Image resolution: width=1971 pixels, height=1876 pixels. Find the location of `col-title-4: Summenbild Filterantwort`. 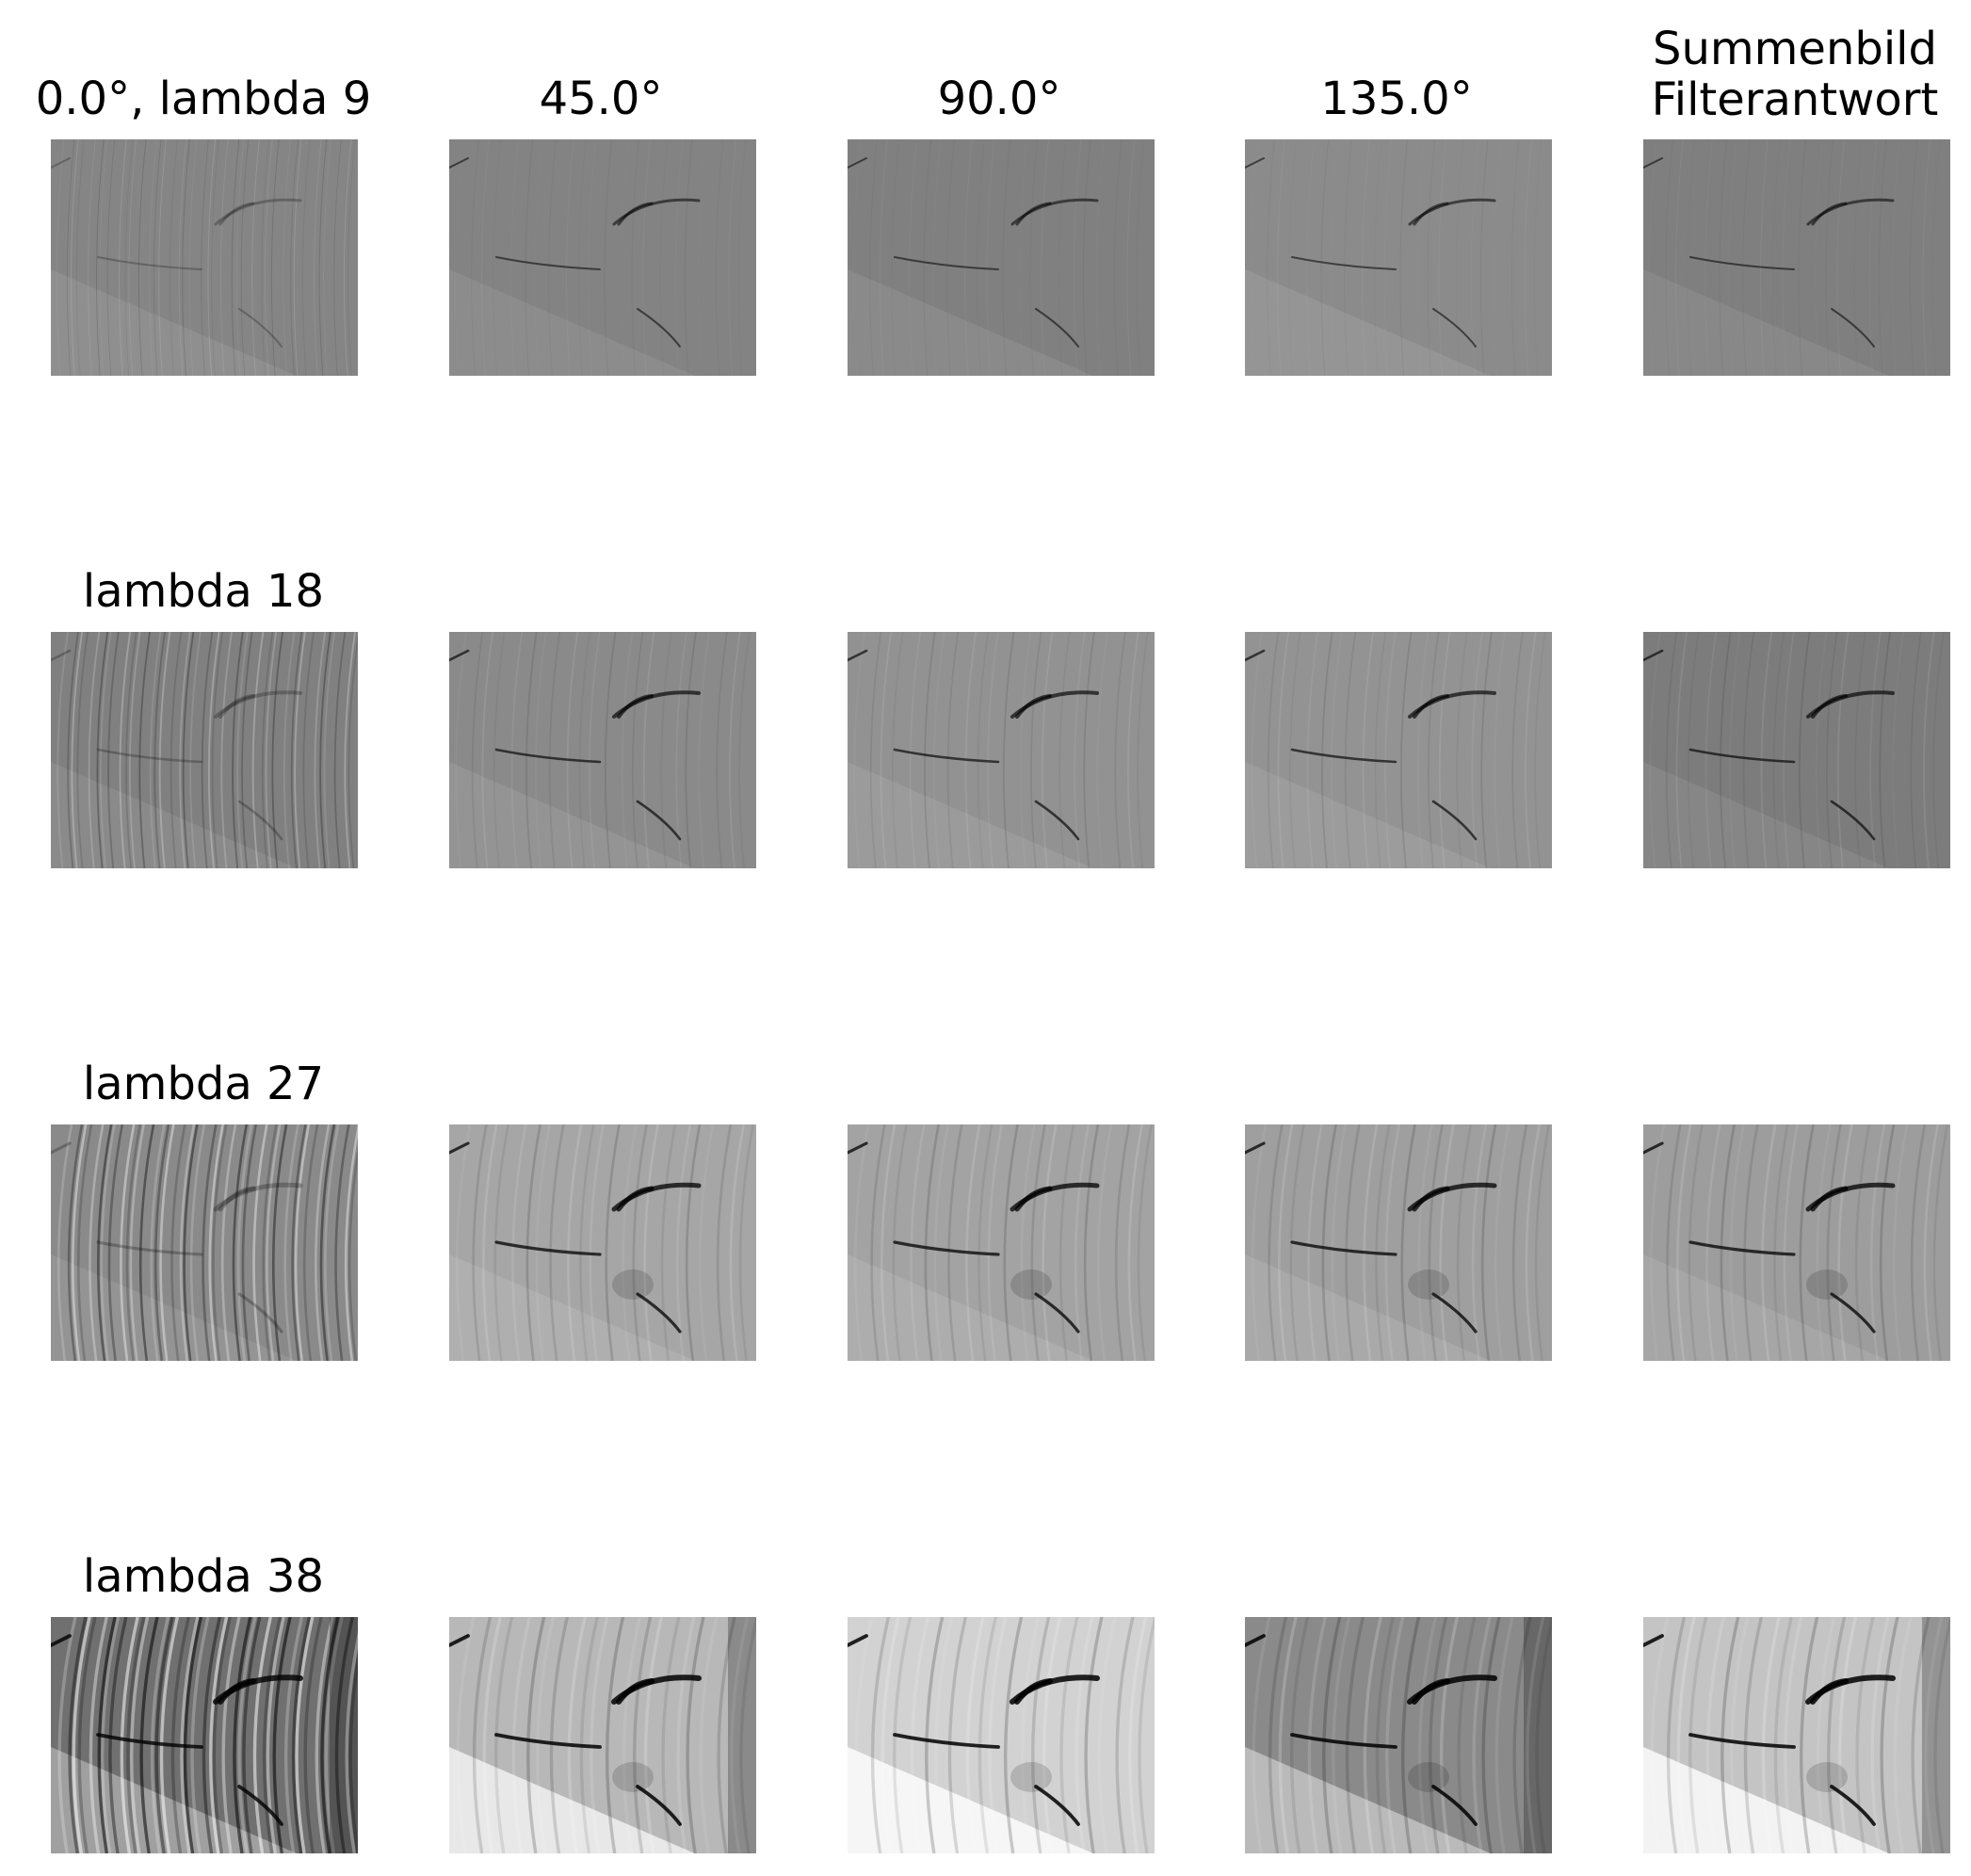

col-title-4: Summenbild Filterantwort is located at coordinates (1784, 74).